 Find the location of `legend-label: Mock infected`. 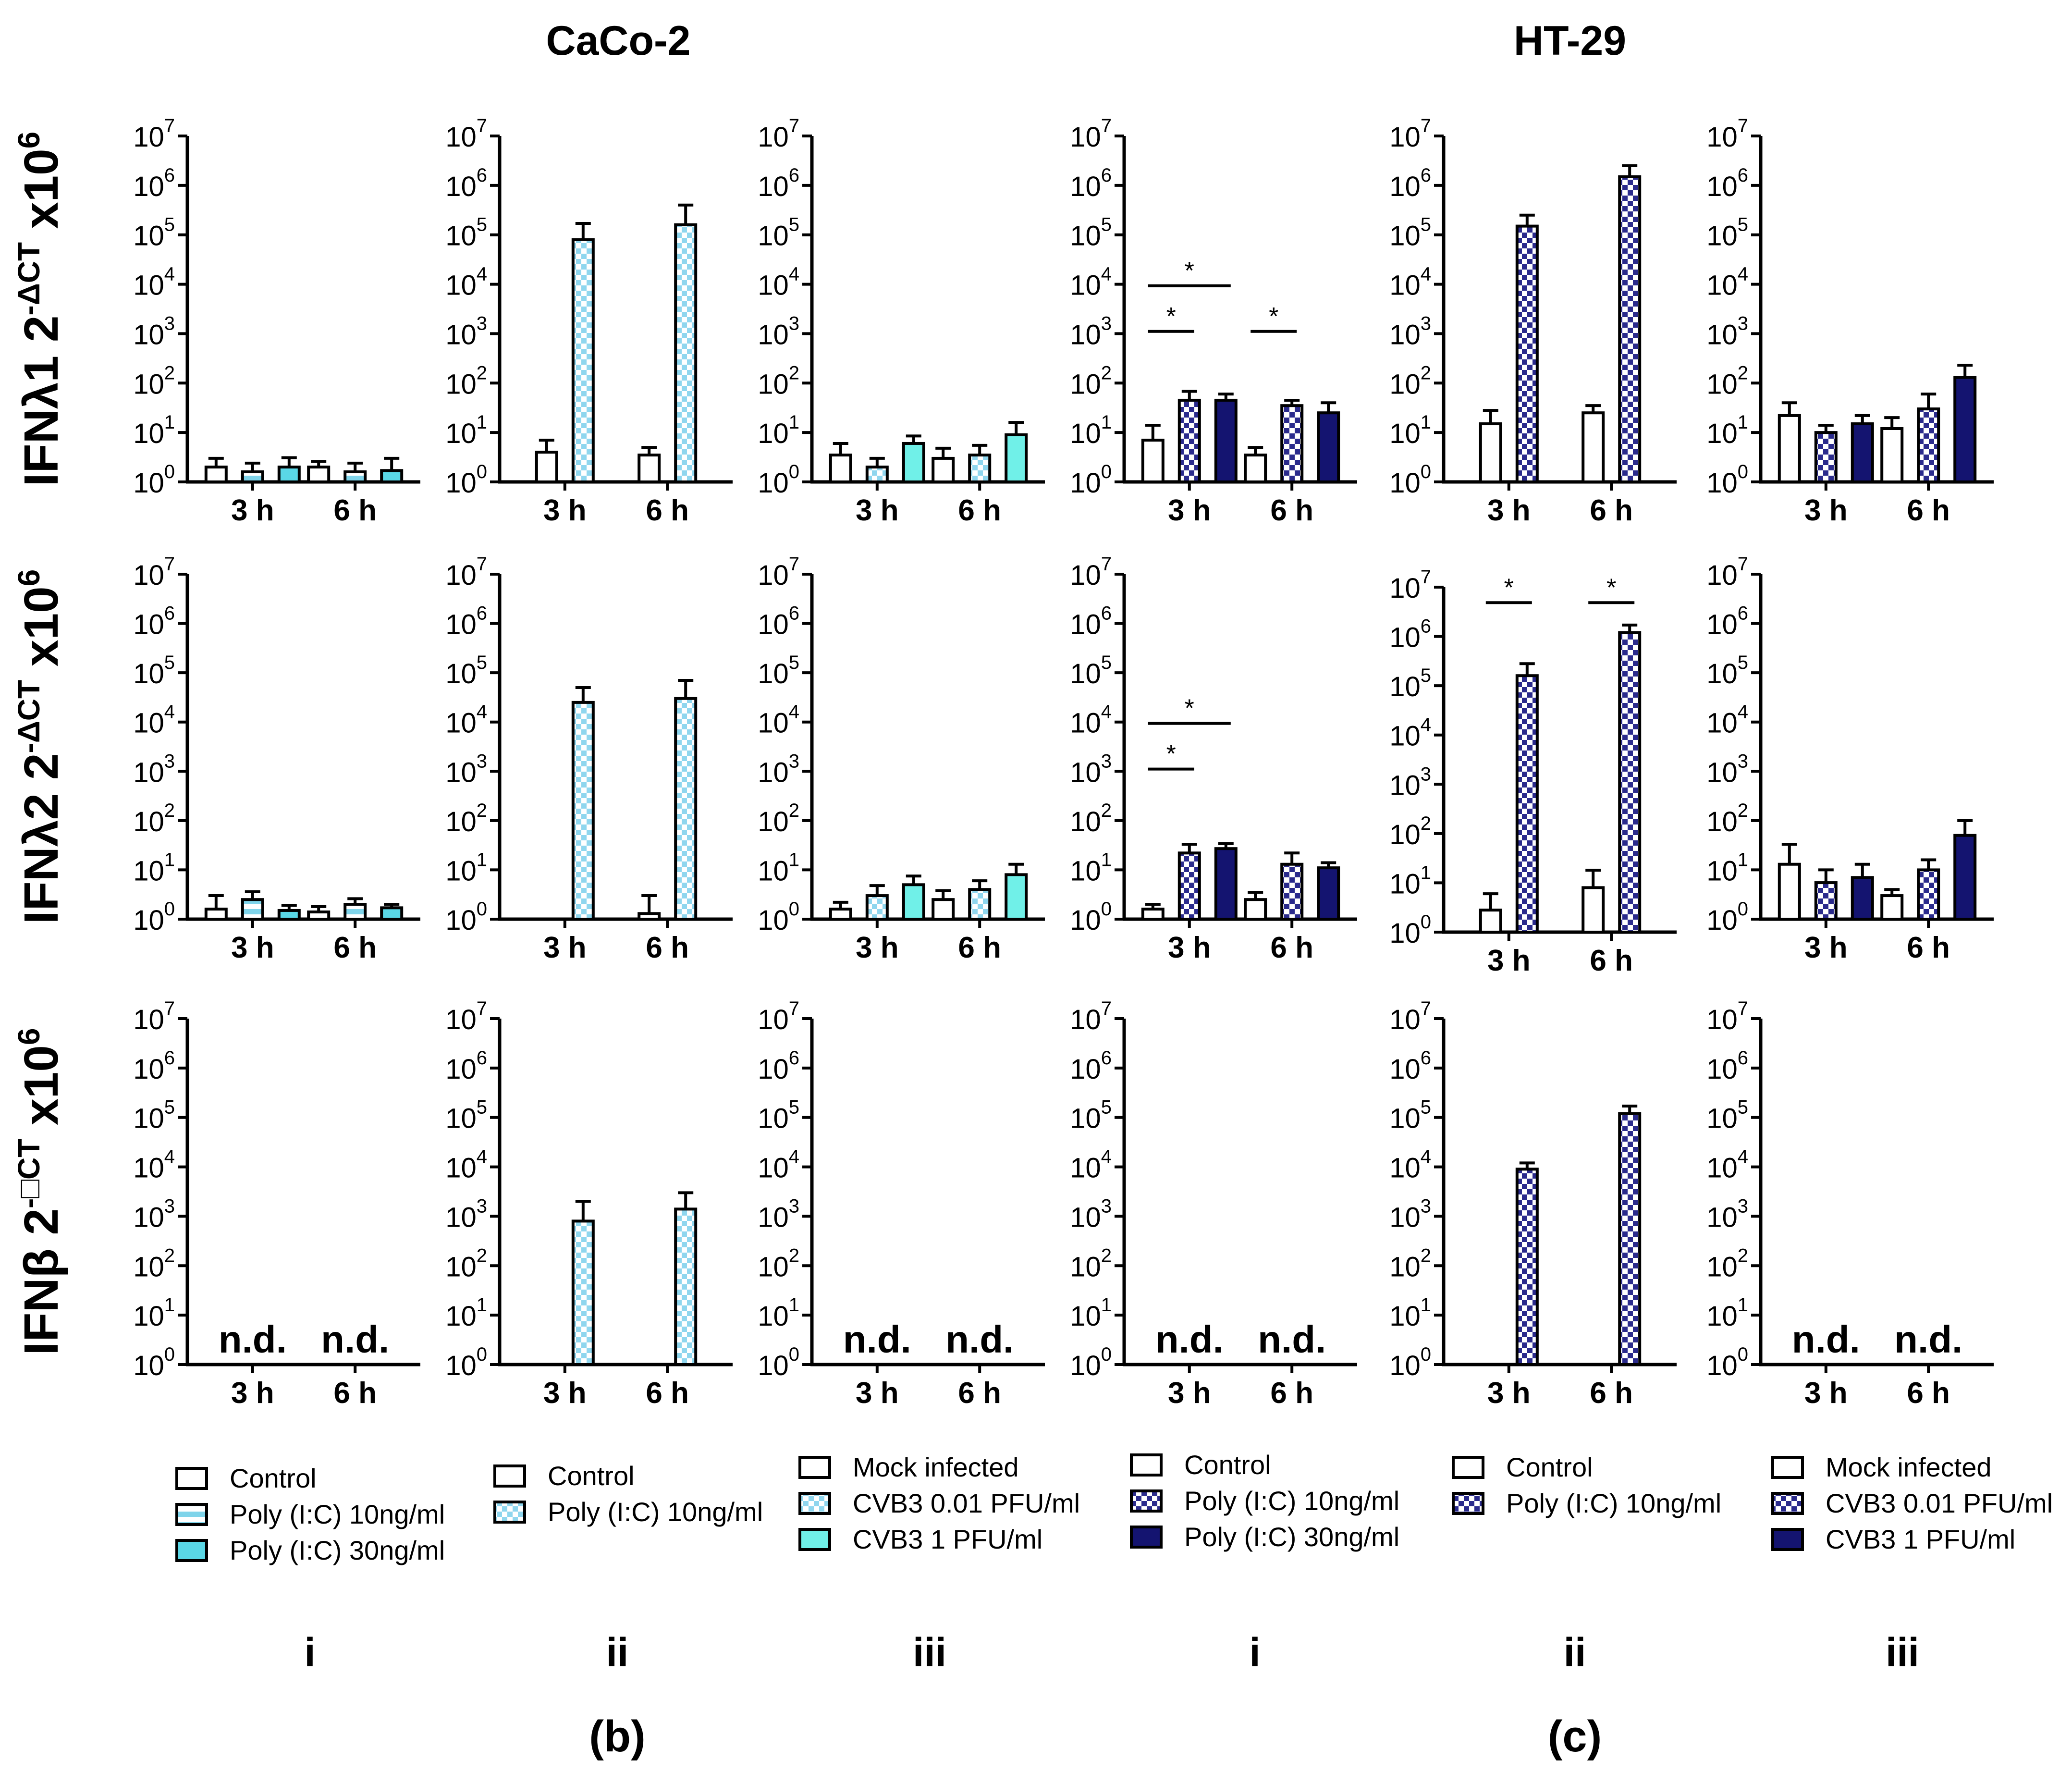

legend-label: Mock infected is located at coordinates (1909, 1467).